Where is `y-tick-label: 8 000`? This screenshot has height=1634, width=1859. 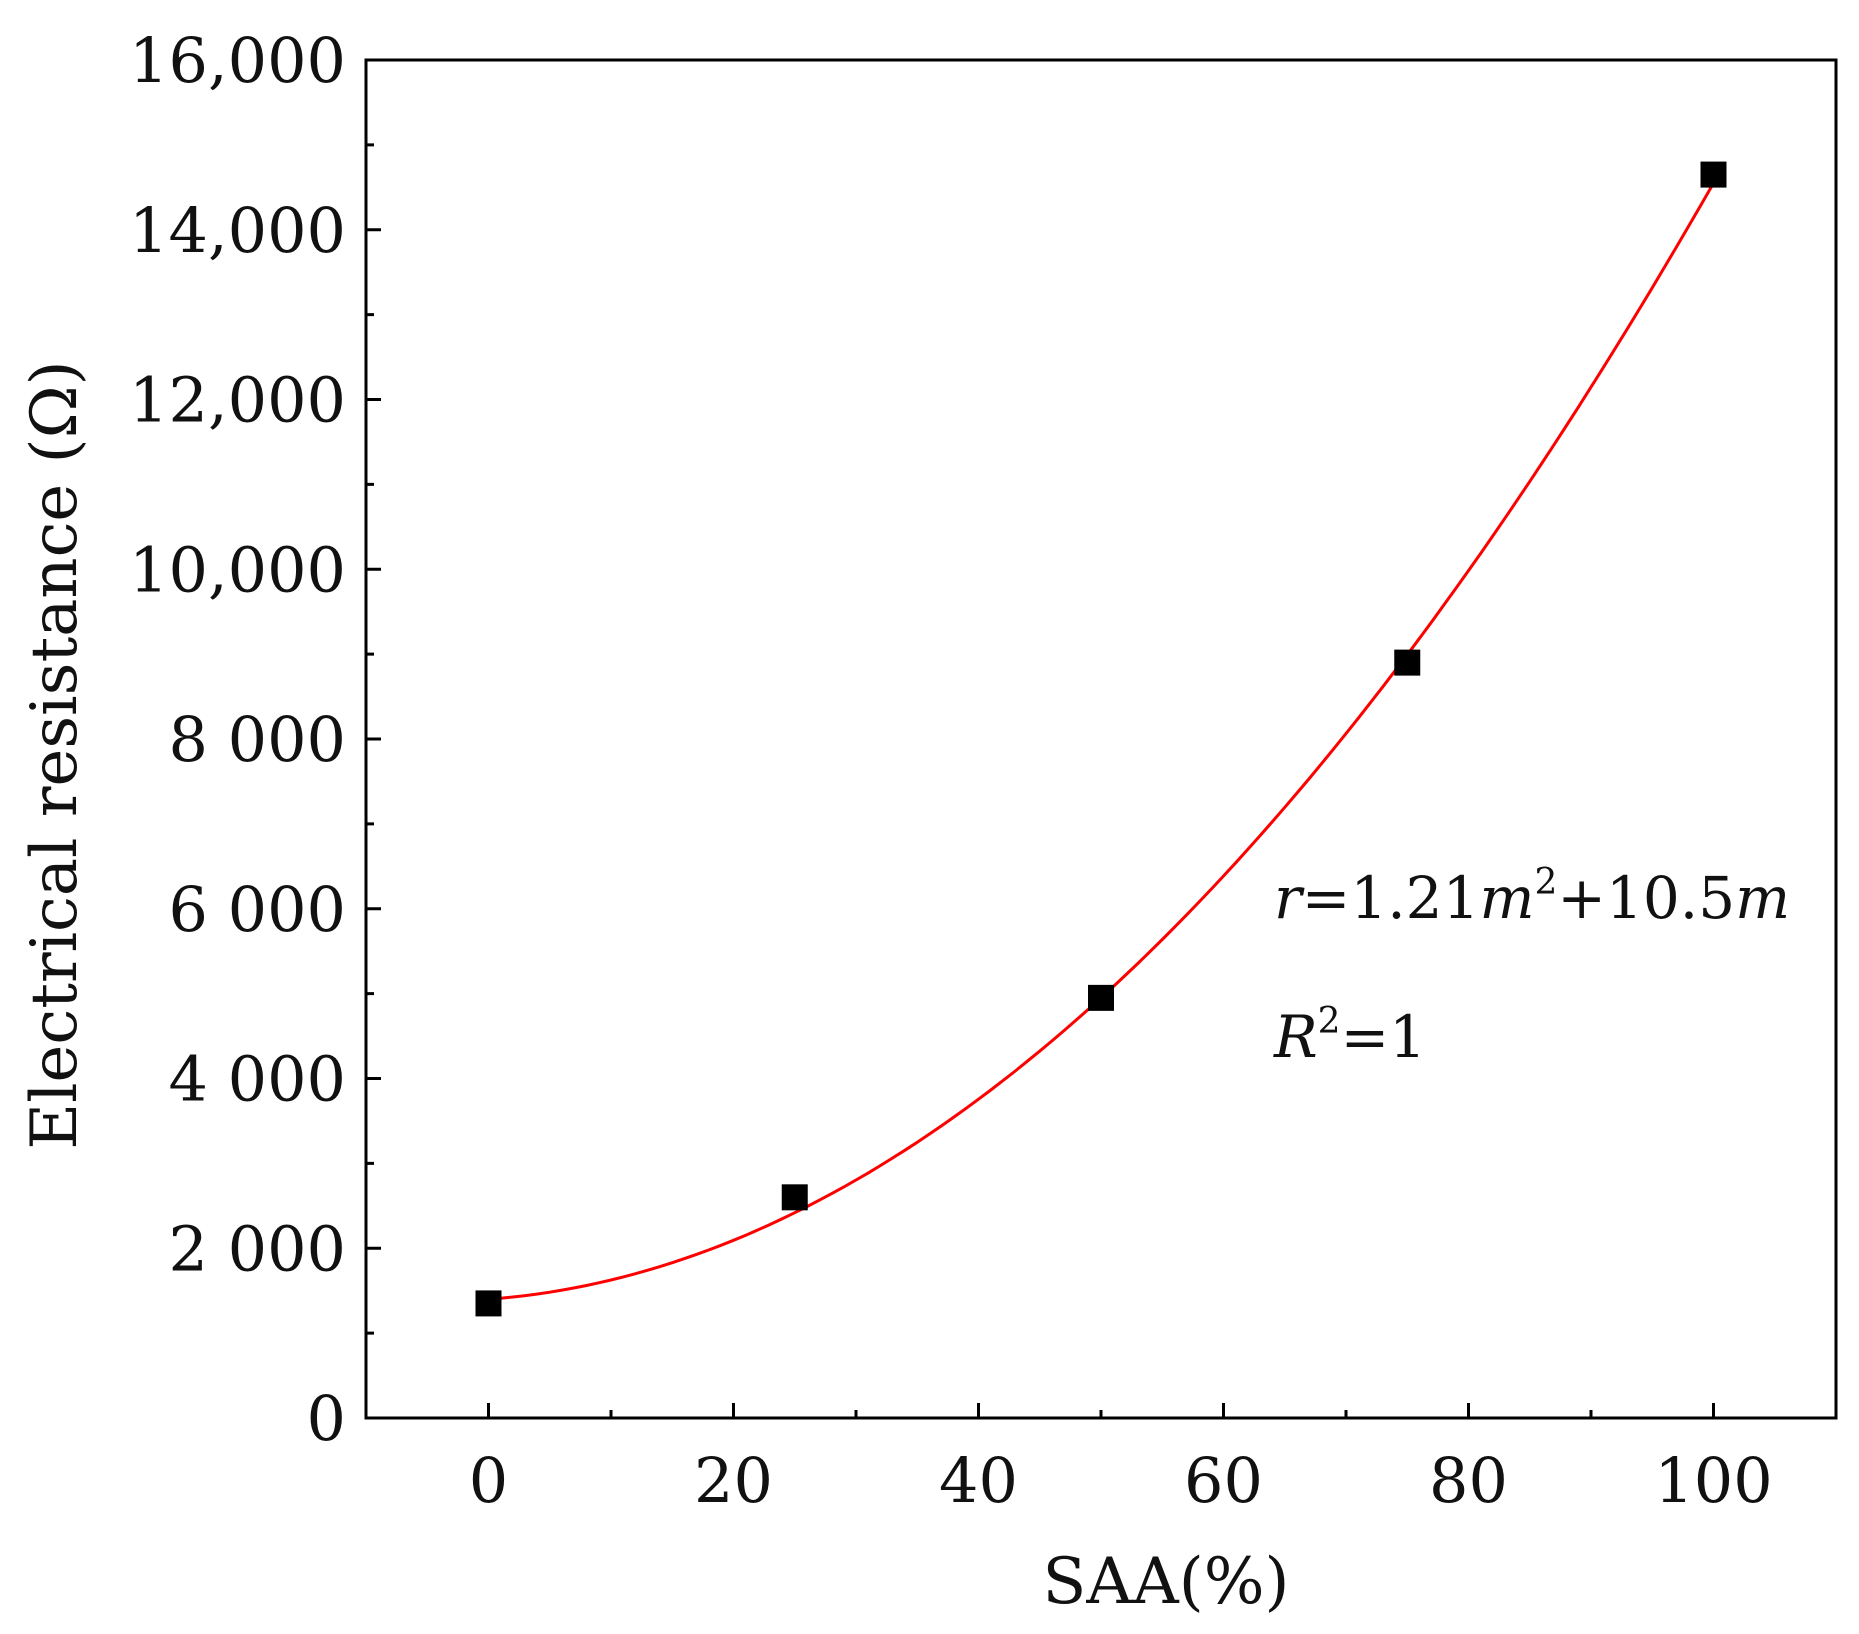
y-tick-label: 8 000 is located at coordinates (258, 739).